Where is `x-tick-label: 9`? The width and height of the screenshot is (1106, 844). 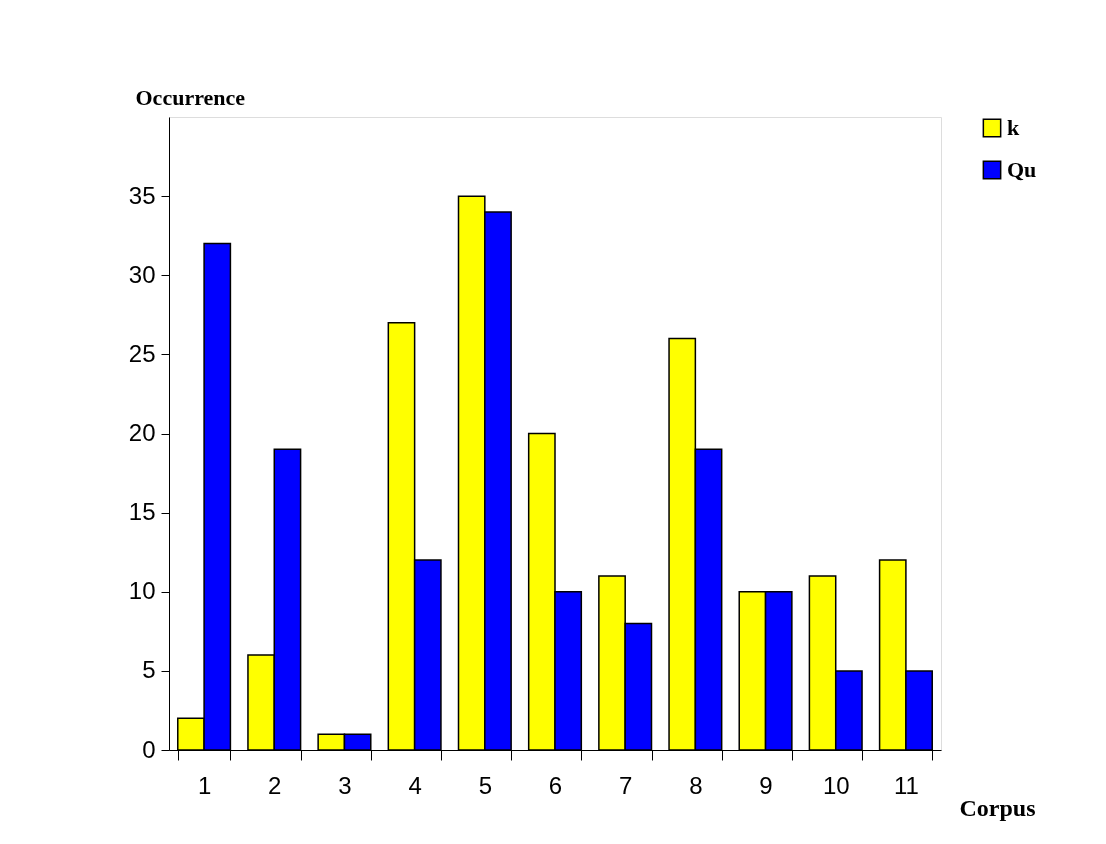 x-tick-label: 9 is located at coordinates (766, 785).